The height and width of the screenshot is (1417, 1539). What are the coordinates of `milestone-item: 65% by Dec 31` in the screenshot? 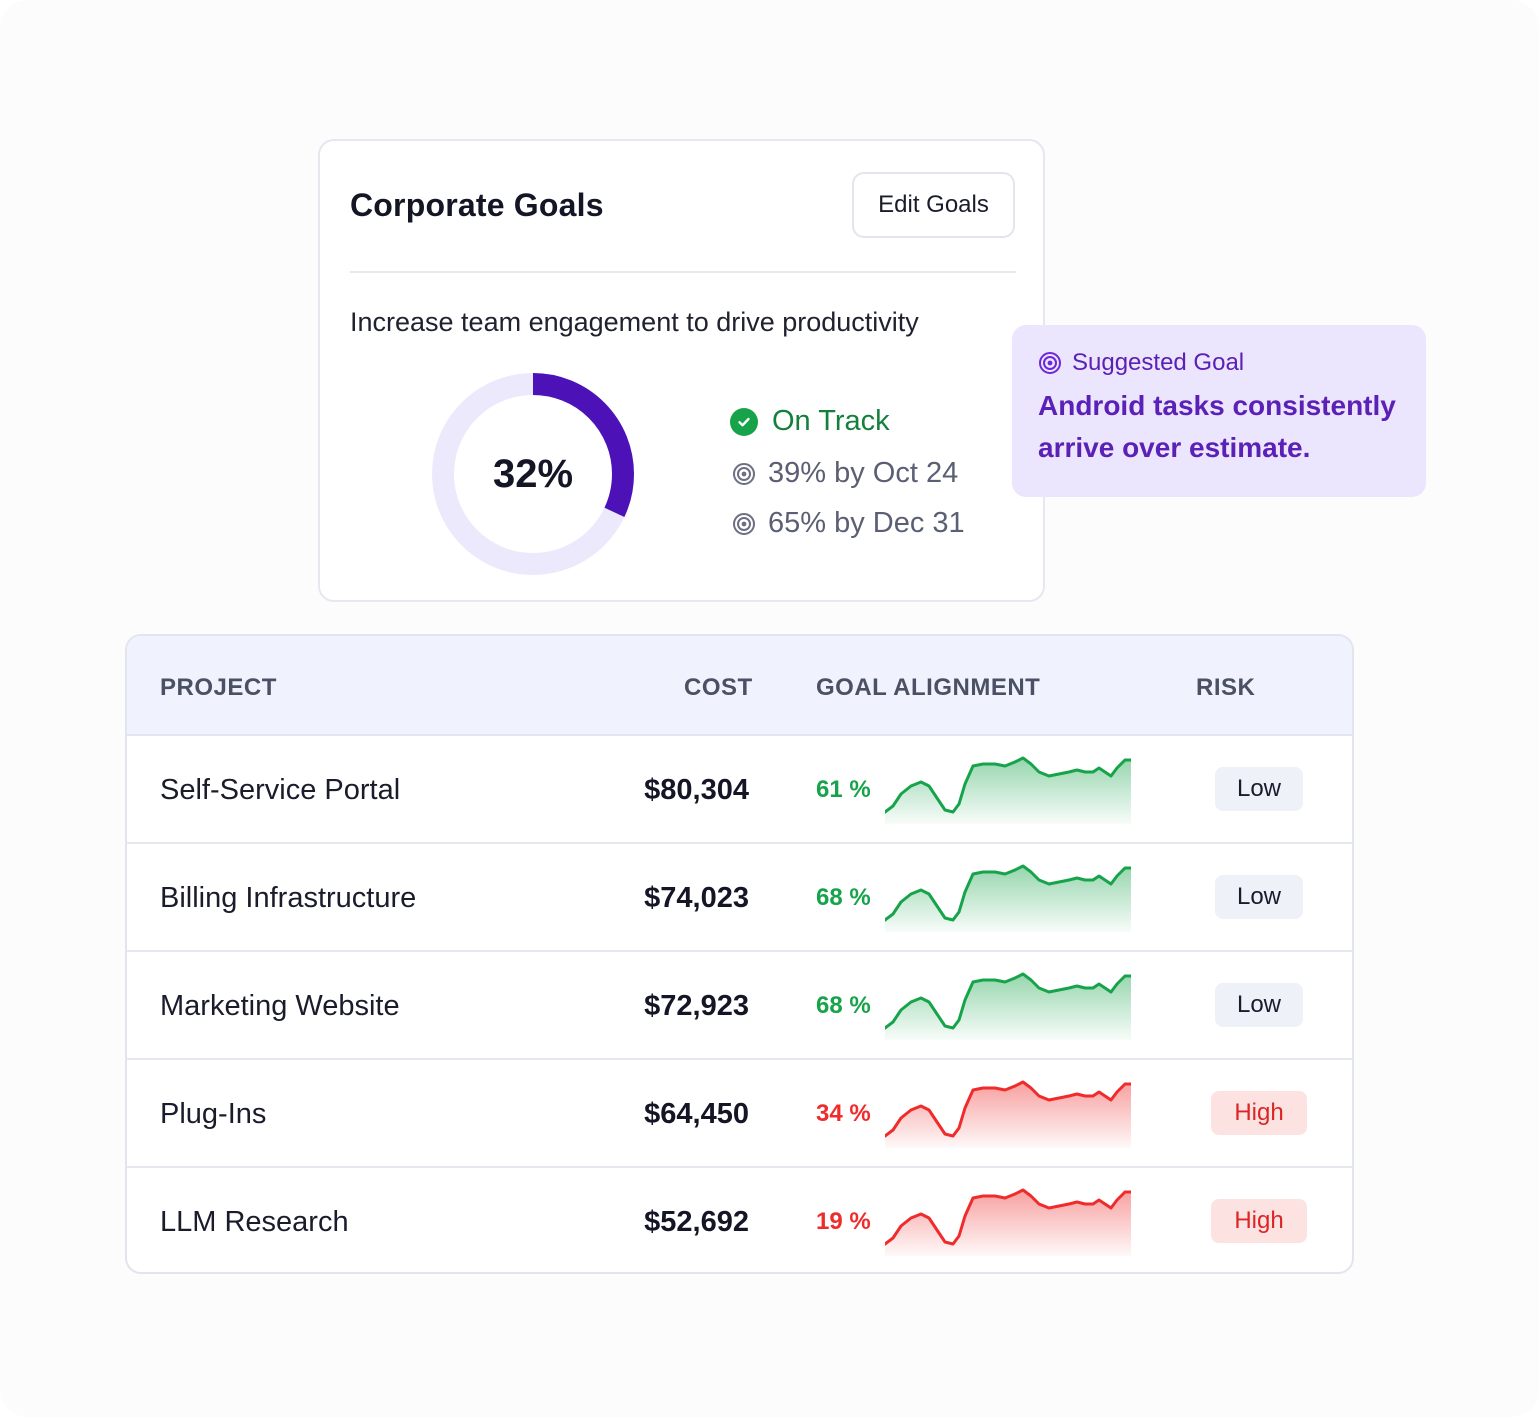 It's located at (848, 523).